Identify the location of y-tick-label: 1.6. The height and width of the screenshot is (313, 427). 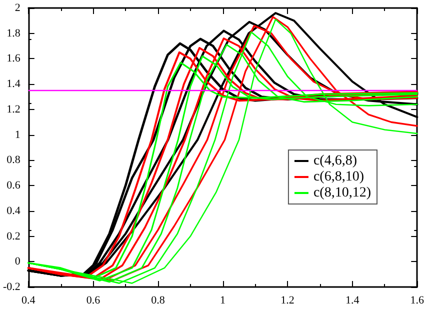
(13, 58).